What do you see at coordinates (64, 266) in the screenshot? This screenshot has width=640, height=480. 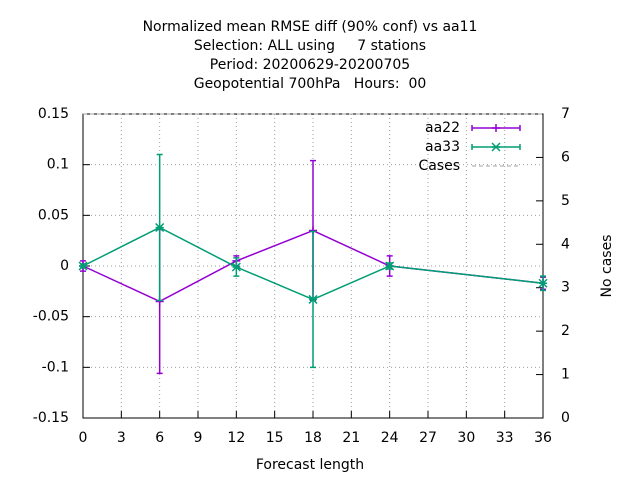 I see `y-tick-label: 0` at bounding box center [64, 266].